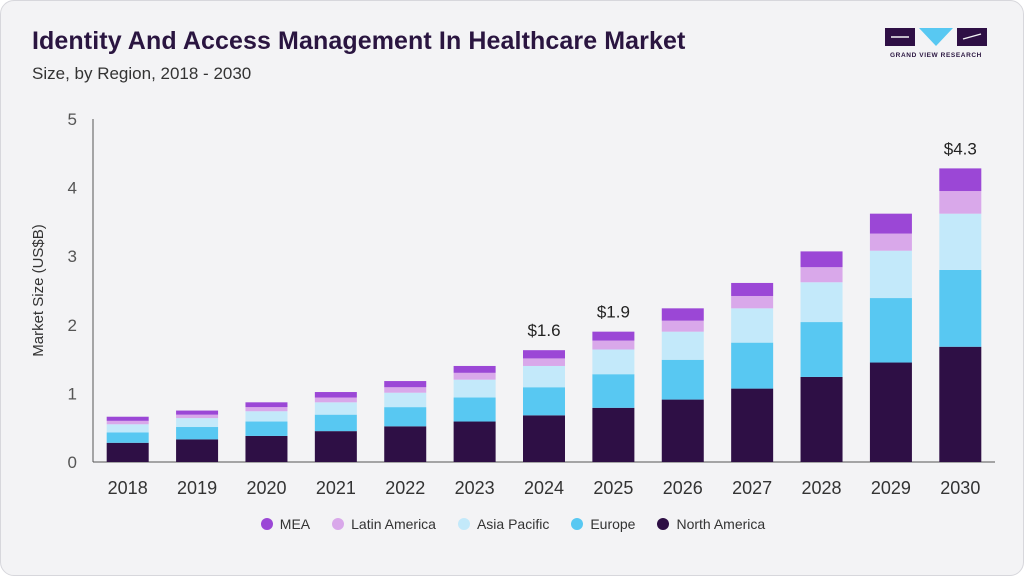 The height and width of the screenshot is (576, 1024). I want to click on bar-segment-mea-2021, so click(335, 395).